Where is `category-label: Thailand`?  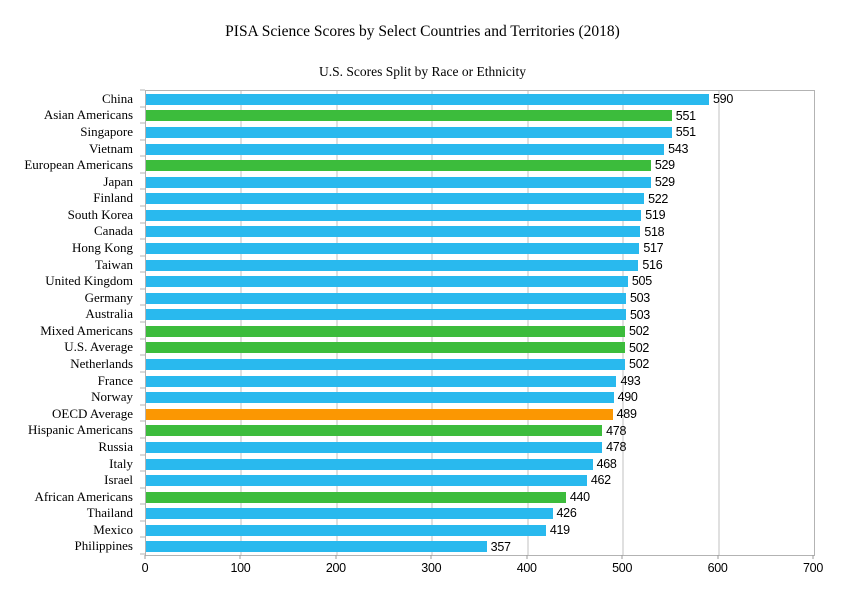
category-label: Thailand is located at coordinates (109, 513).